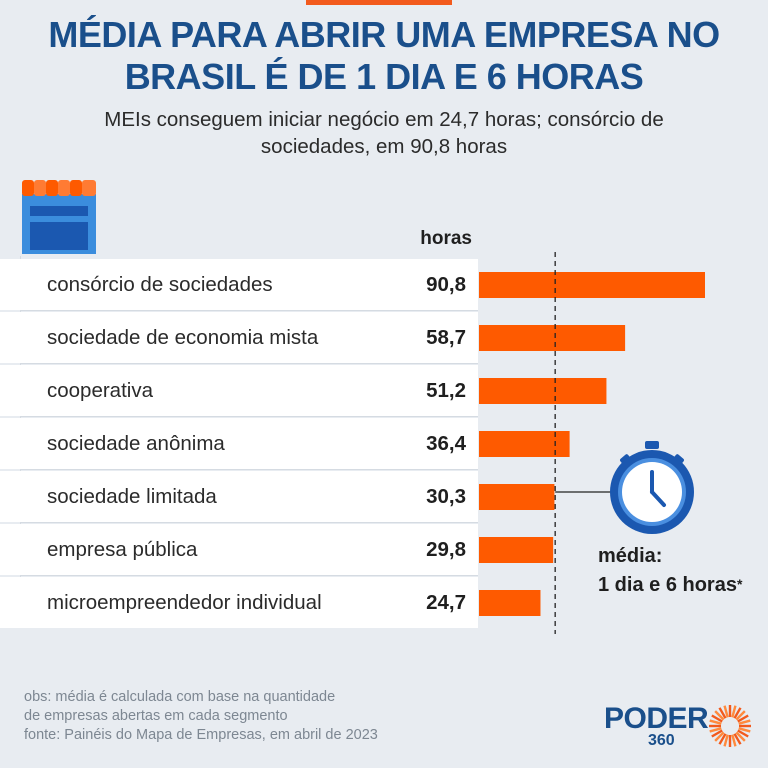 This screenshot has height=768, width=768. What do you see at coordinates (239, 443) in the screenshot?
I see `table-row: sociedade anônima 36,4` at bounding box center [239, 443].